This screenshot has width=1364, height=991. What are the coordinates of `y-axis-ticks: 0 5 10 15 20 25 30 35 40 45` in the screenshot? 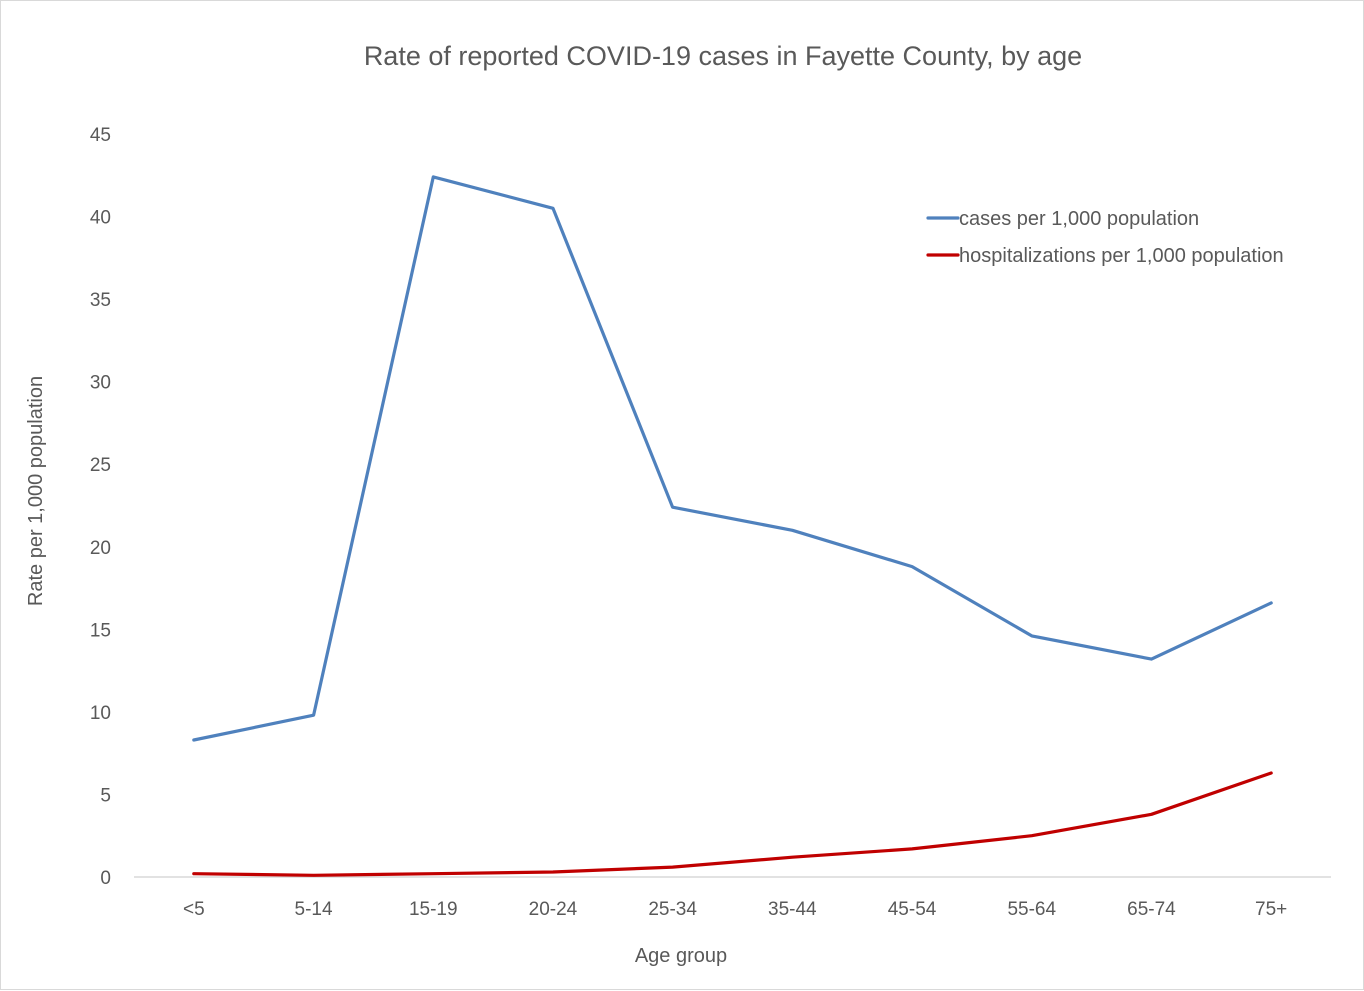 It's located at (100, 507).